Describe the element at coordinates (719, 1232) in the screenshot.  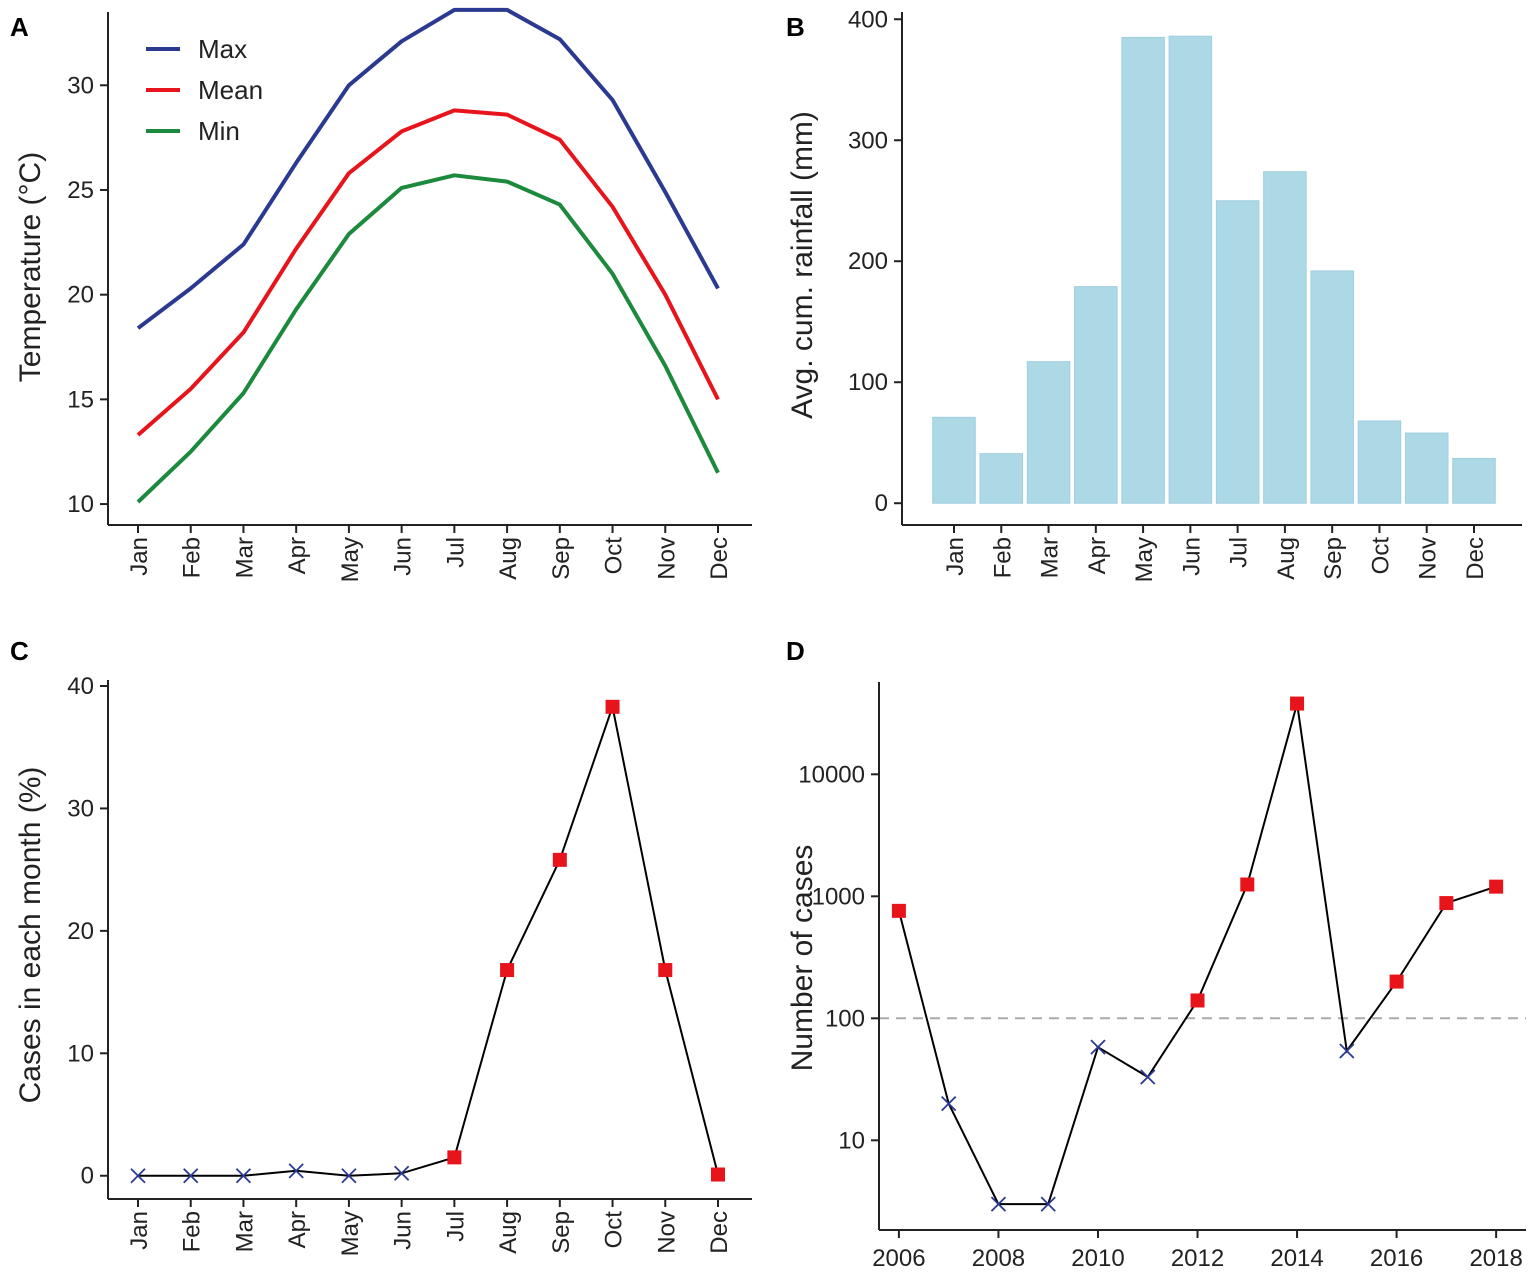
I see `panel-c-x-tick-label: Dec` at that location.